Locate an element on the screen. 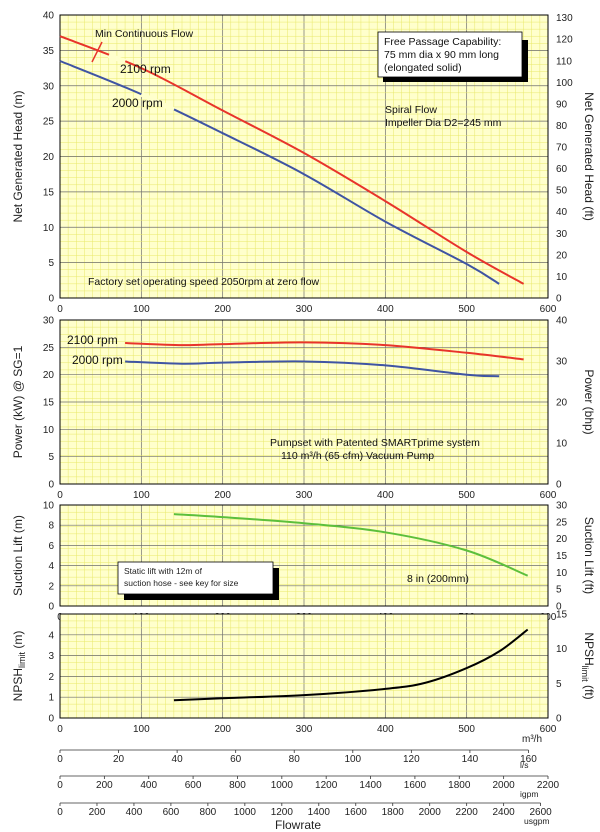  flow-scale-tick-label: 1000 is located at coordinates (245, 812).